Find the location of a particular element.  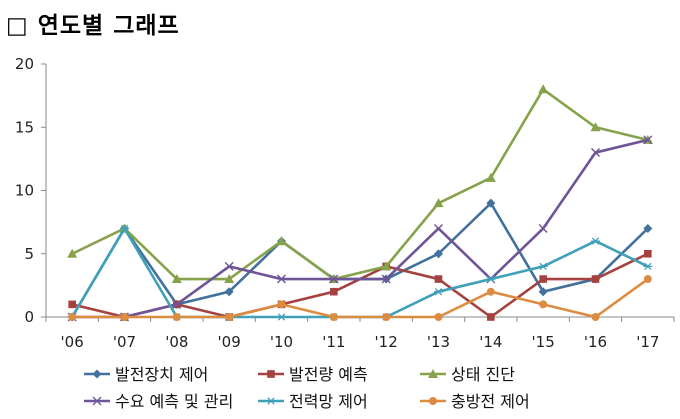

y-tick-label: 20 is located at coordinates (24, 64).